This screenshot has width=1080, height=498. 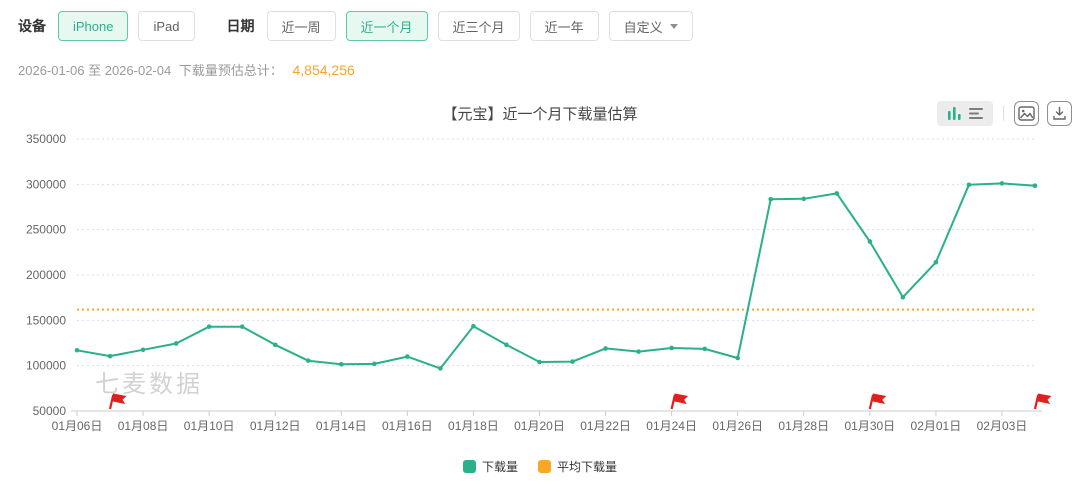 What do you see at coordinates (473, 426) in the screenshot?
I see `x-axis-label: 01月18日` at bounding box center [473, 426].